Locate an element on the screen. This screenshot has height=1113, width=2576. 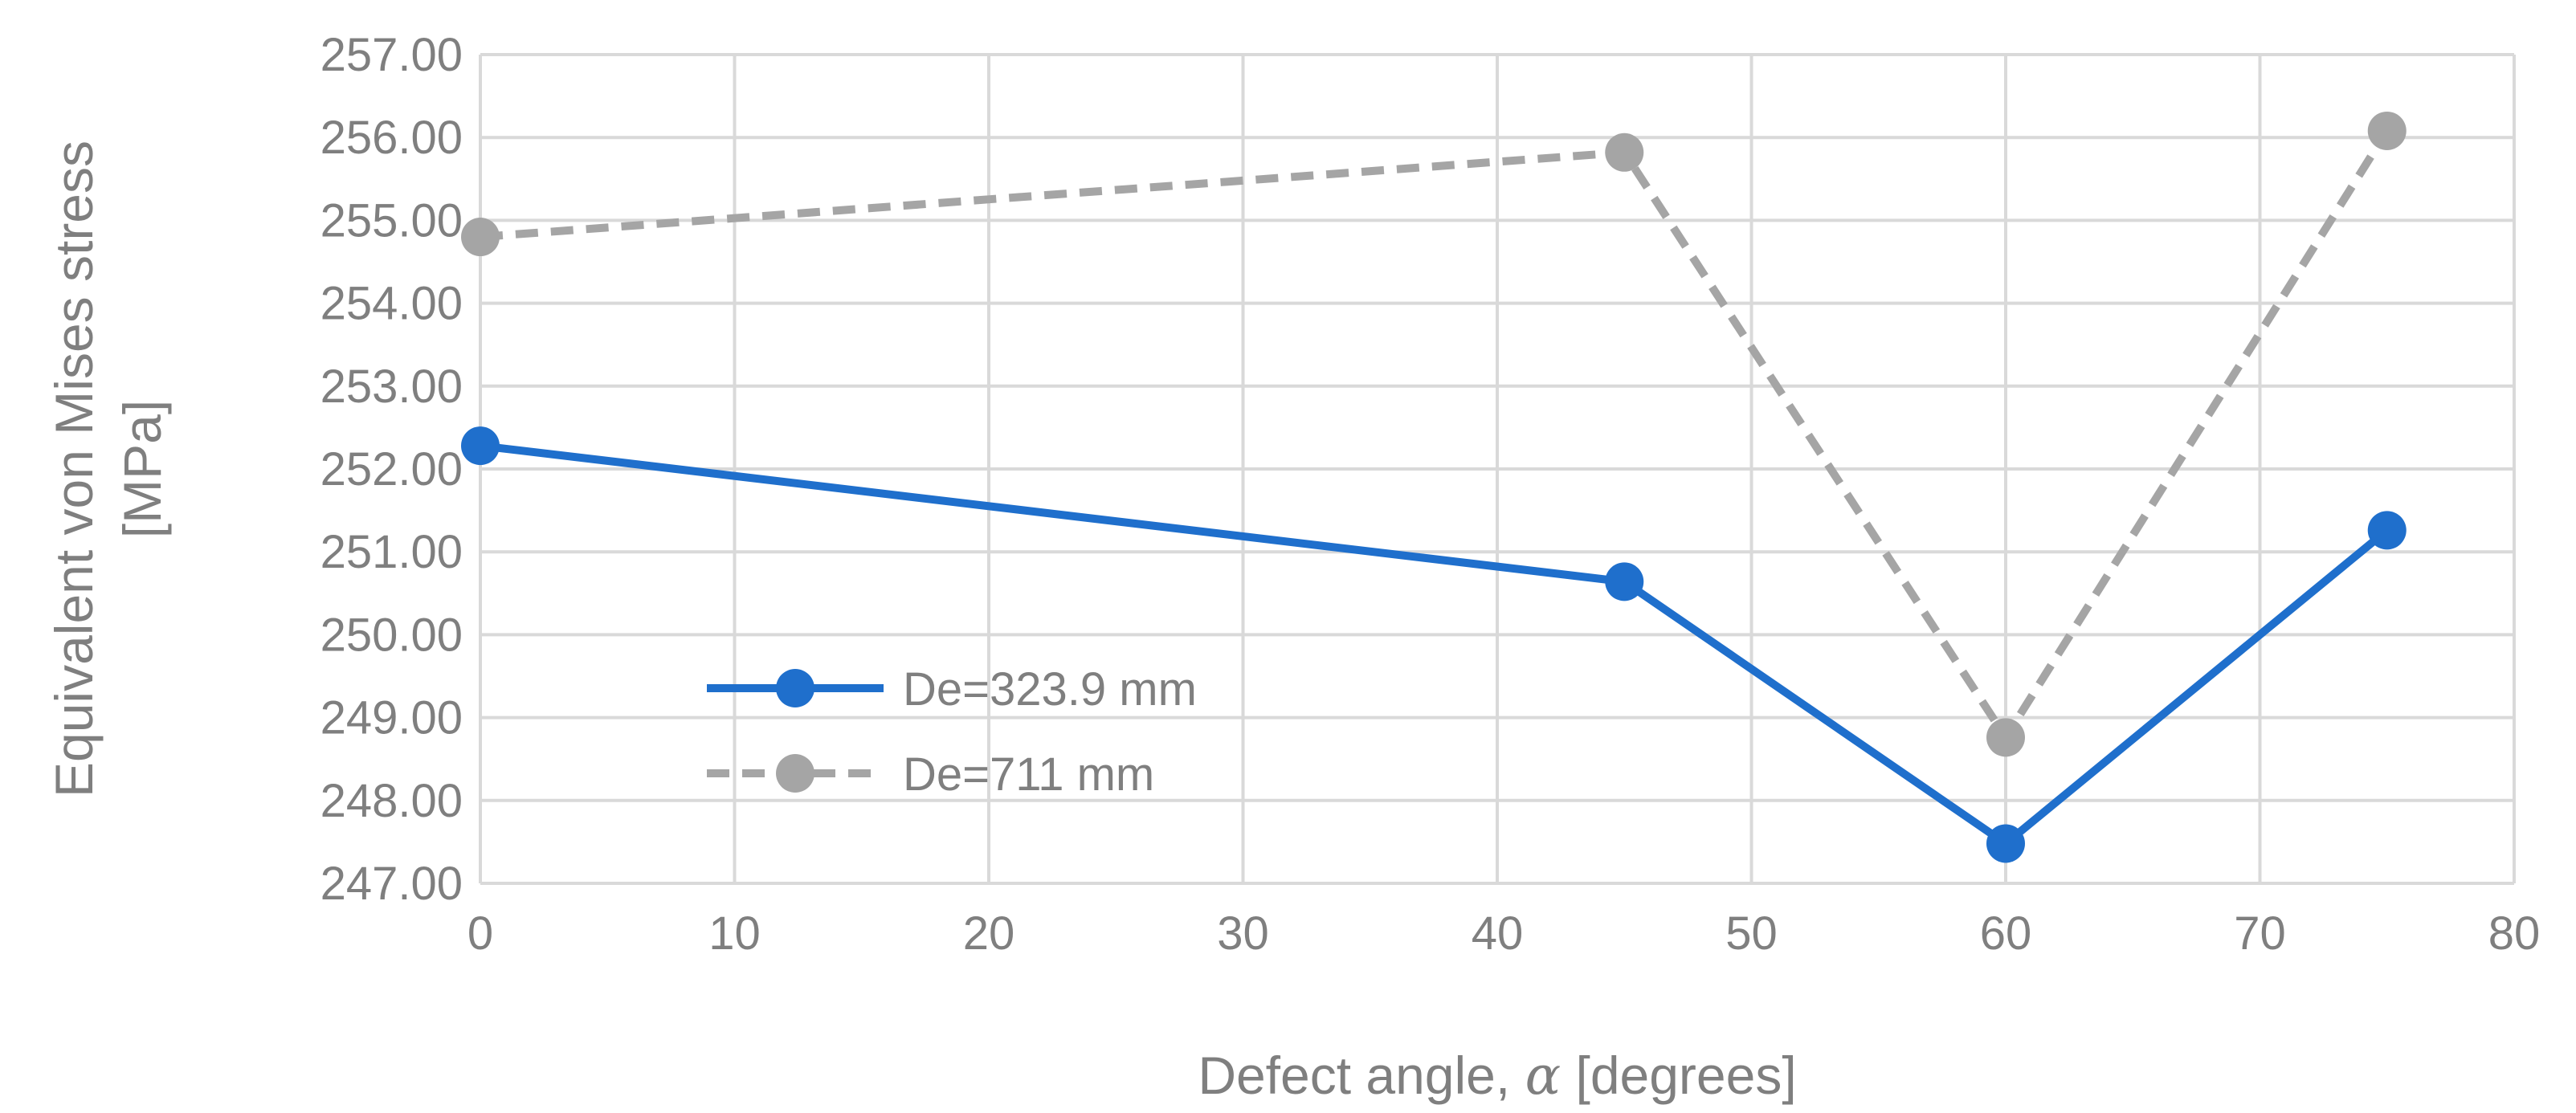
x-tick-label: 20 is located at coordinates (989, 933).